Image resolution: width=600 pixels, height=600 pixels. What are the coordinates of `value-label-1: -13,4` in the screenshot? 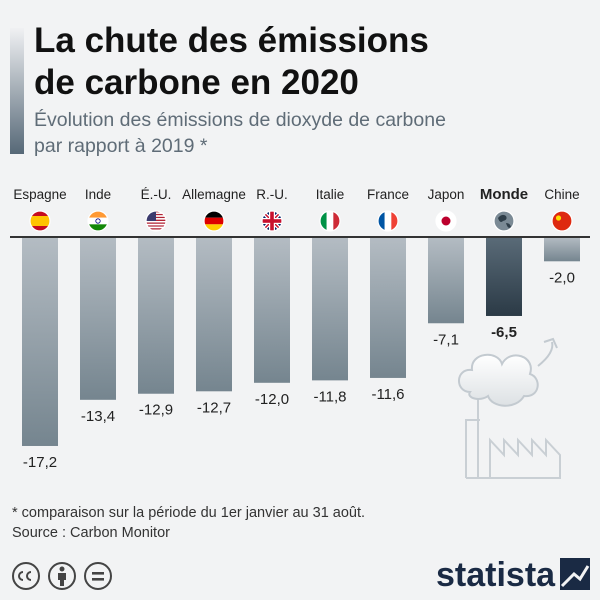 It's located at (98, 416).